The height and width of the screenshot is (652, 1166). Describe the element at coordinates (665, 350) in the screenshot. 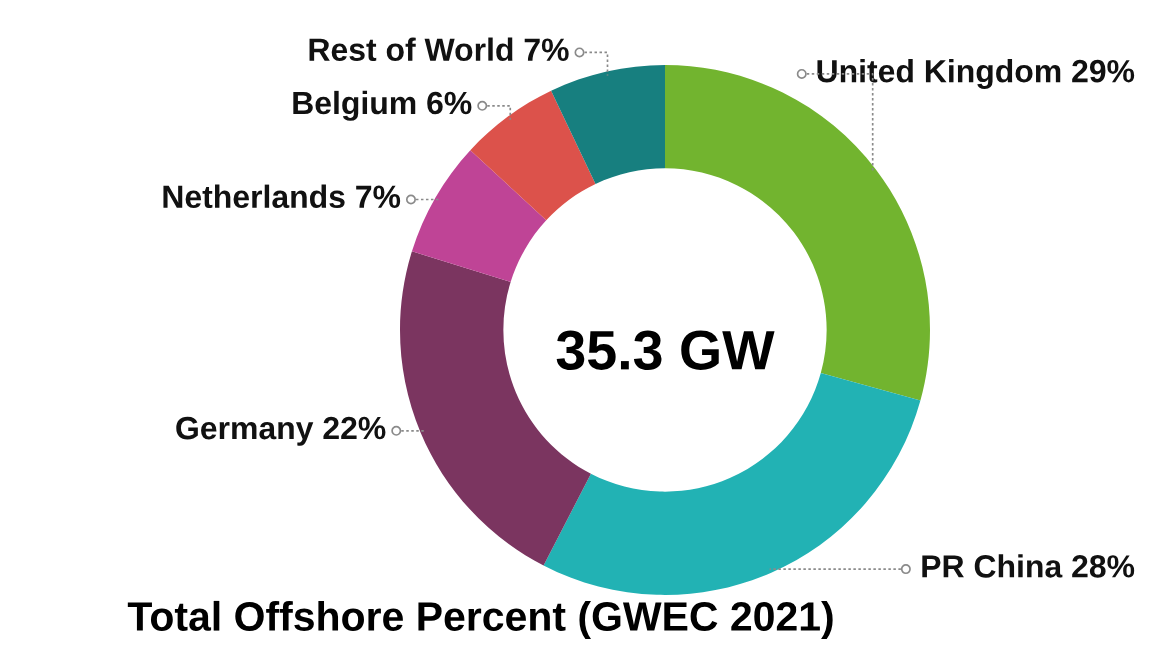

I see `text: 35.3 GW` at that location.